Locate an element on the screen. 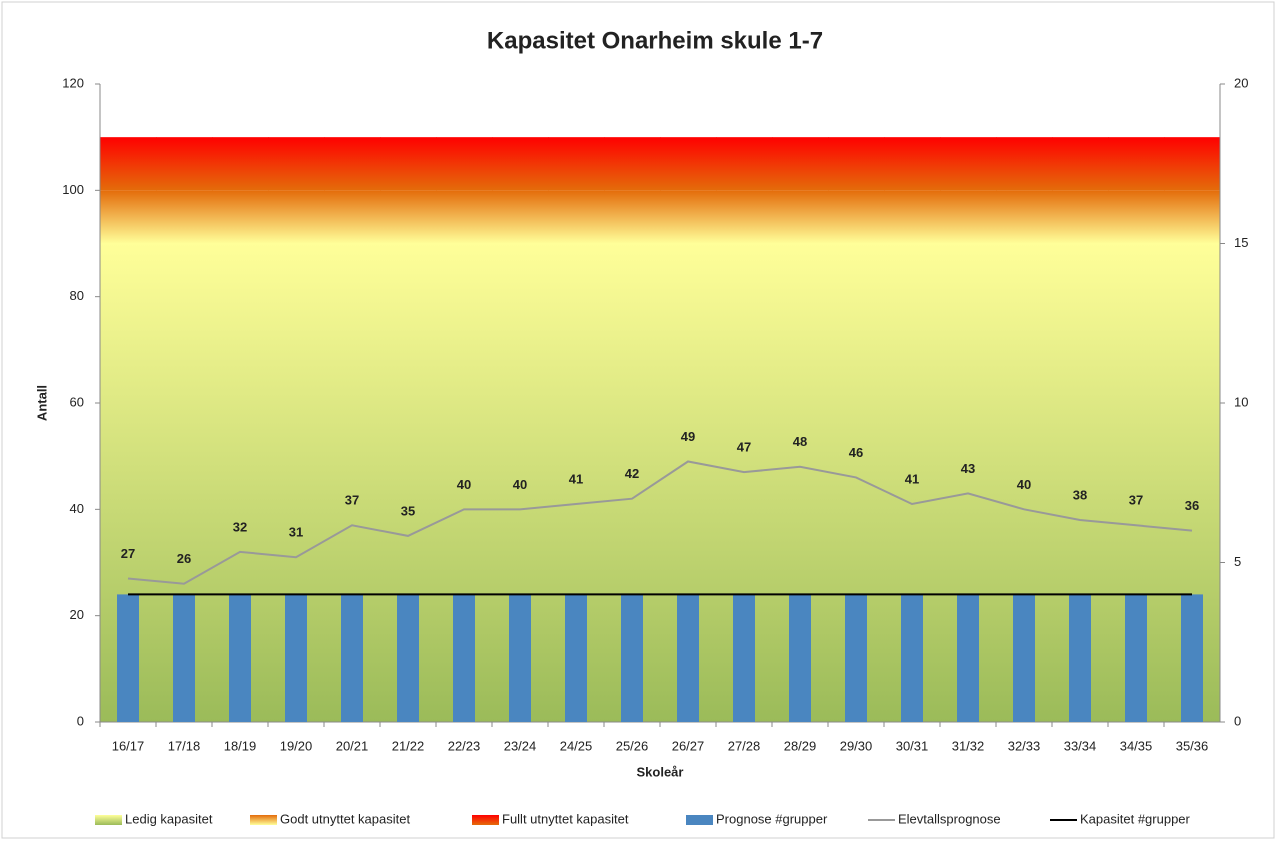 This screenshot has width=1276, height=845. data-label: 27 is located at coordinates (128, 553).